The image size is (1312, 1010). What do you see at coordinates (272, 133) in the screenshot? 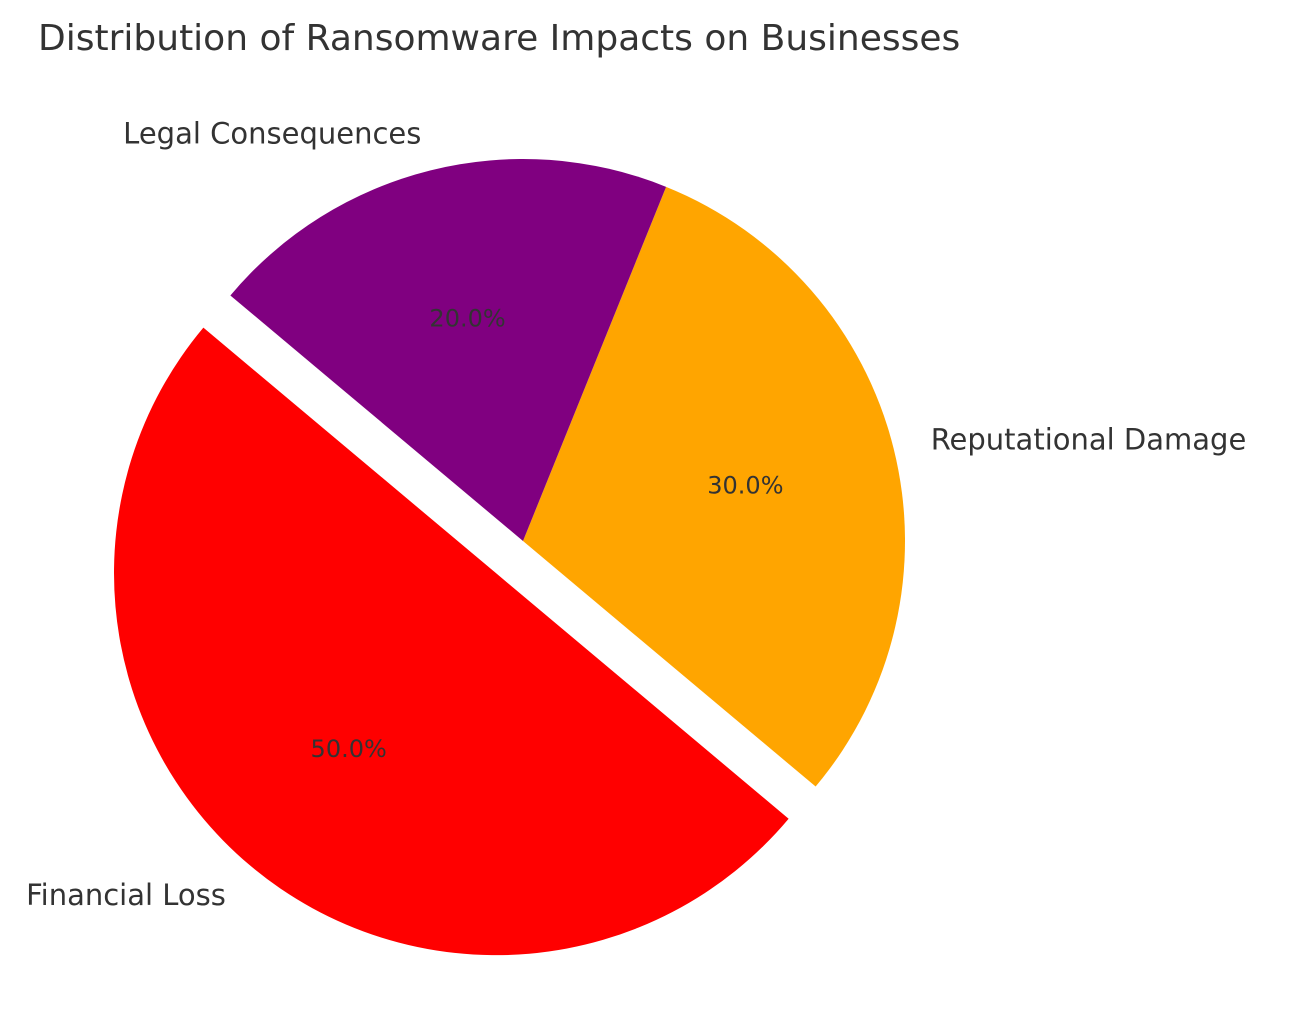
I see `category-label-legal-consequences: Legal Consequences` at bounding box center [272, 133].